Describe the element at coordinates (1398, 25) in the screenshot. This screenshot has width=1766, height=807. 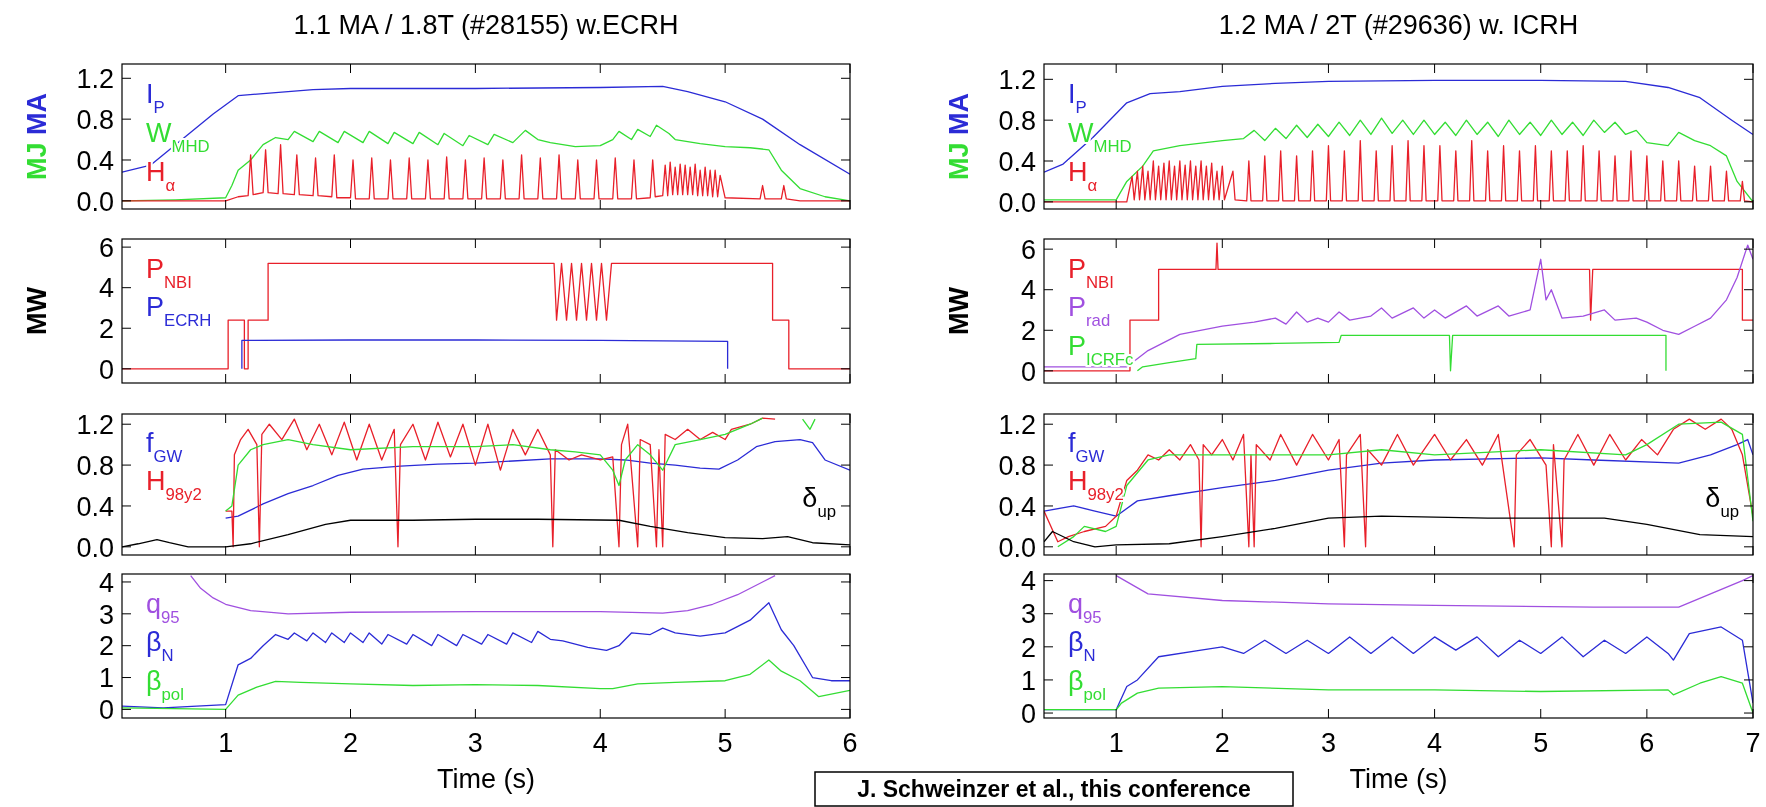
I see `chart-title: 1.2 MA / 2T (#29636) w. ICRH` at that location.